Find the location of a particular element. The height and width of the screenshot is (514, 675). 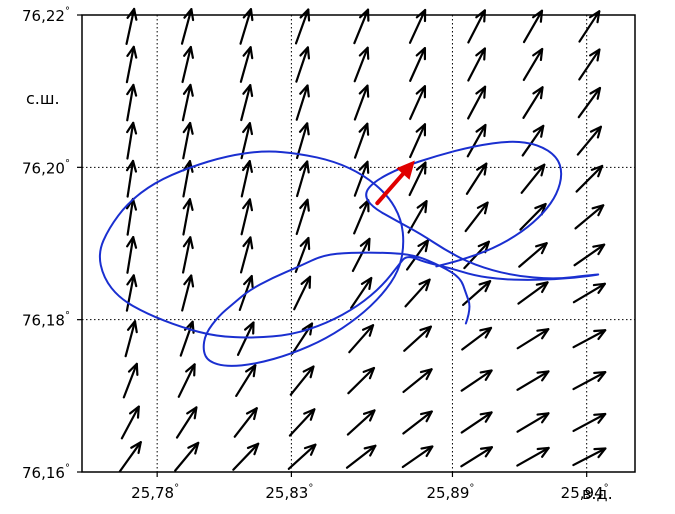

y-tick-label: 76,18° is located at coordinates (46, 320).